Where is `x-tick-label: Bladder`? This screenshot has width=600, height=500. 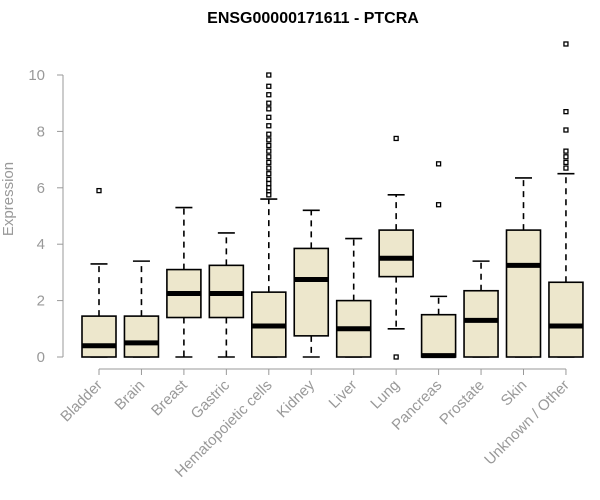 x-tick-label: Bladder is located at coordinates (81, 401).